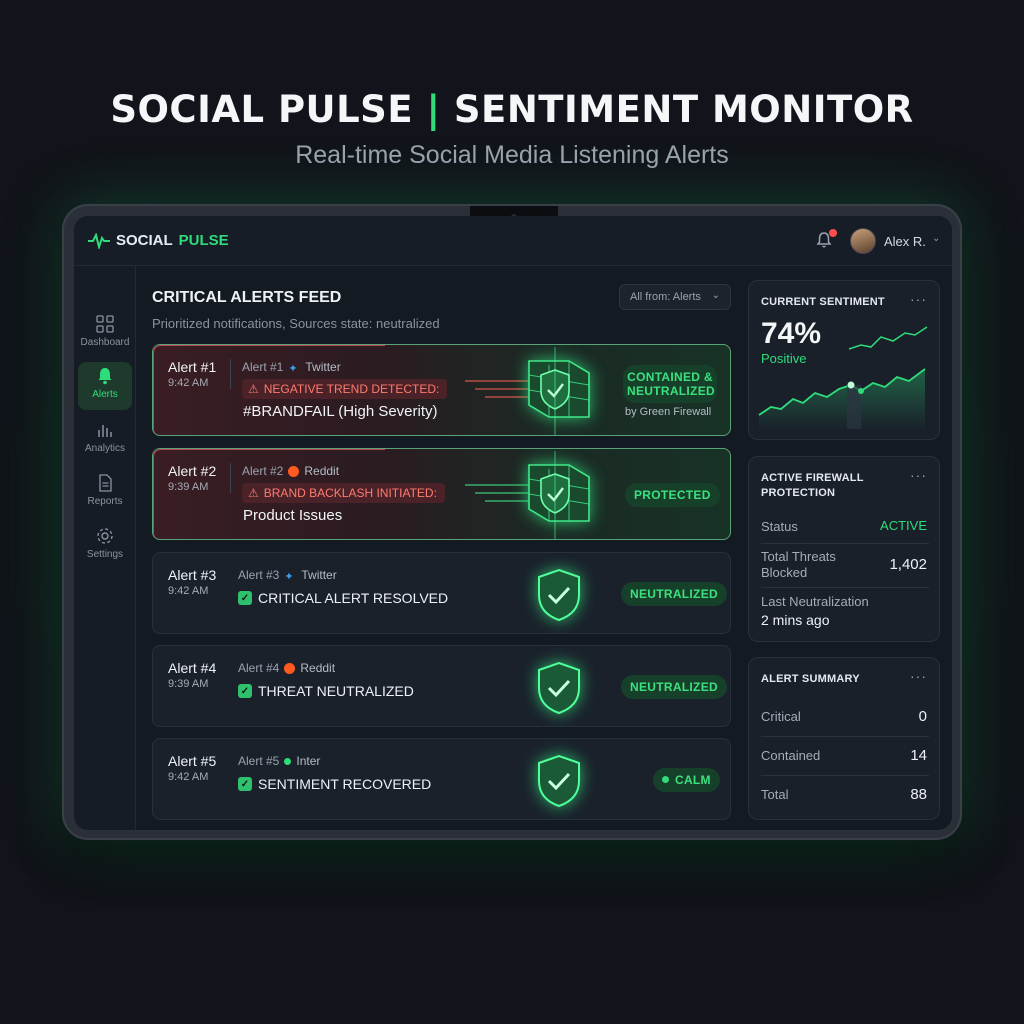 The height and width of the screenshot is (1024, 1024). Describe the element at coordinates (675, 297) in the screenshot. I see `filter-dropdown: All from: Alerts ⌄` at that location.